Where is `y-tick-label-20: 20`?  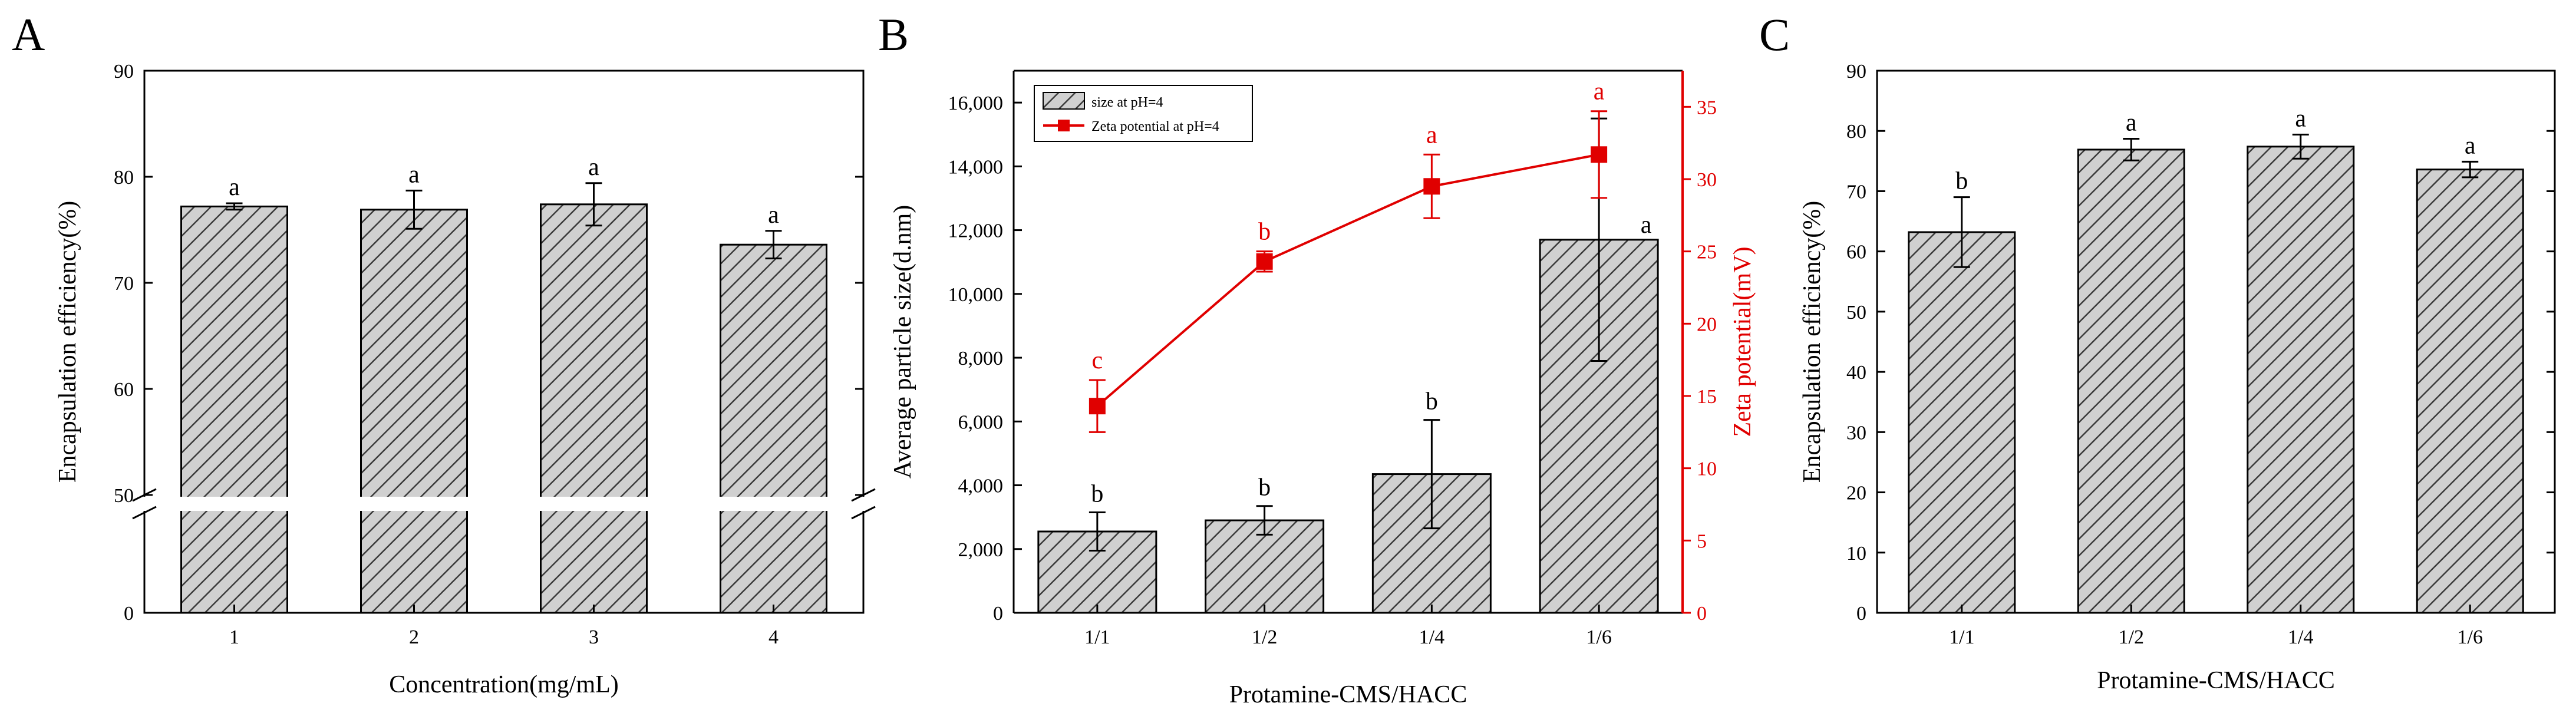
y-tick-label-20: 20 is located at coordinates (1856, 493).